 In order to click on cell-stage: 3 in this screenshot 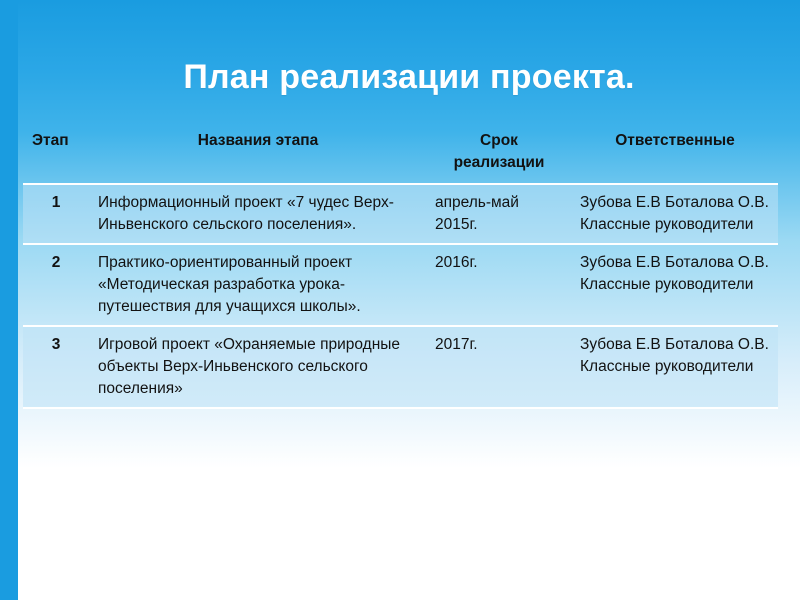, I will do `click(56, 367)`.